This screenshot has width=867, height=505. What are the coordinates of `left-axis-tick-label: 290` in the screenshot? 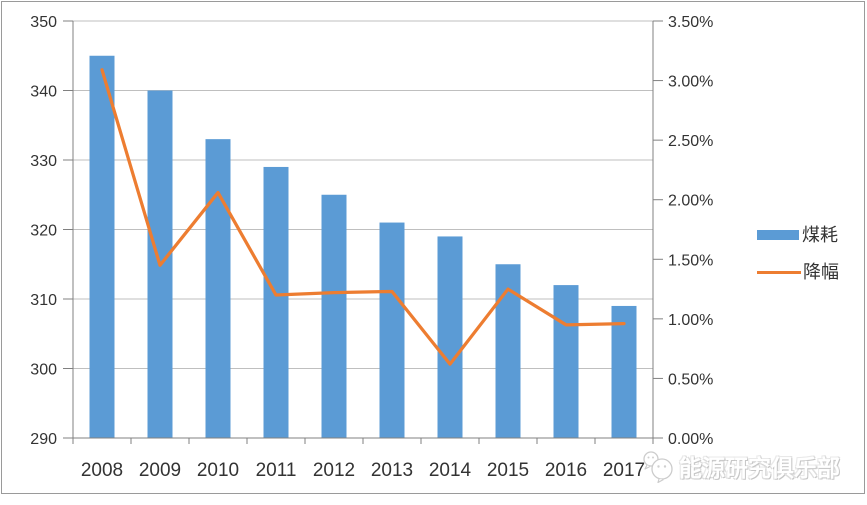 It's located at (43, 439).